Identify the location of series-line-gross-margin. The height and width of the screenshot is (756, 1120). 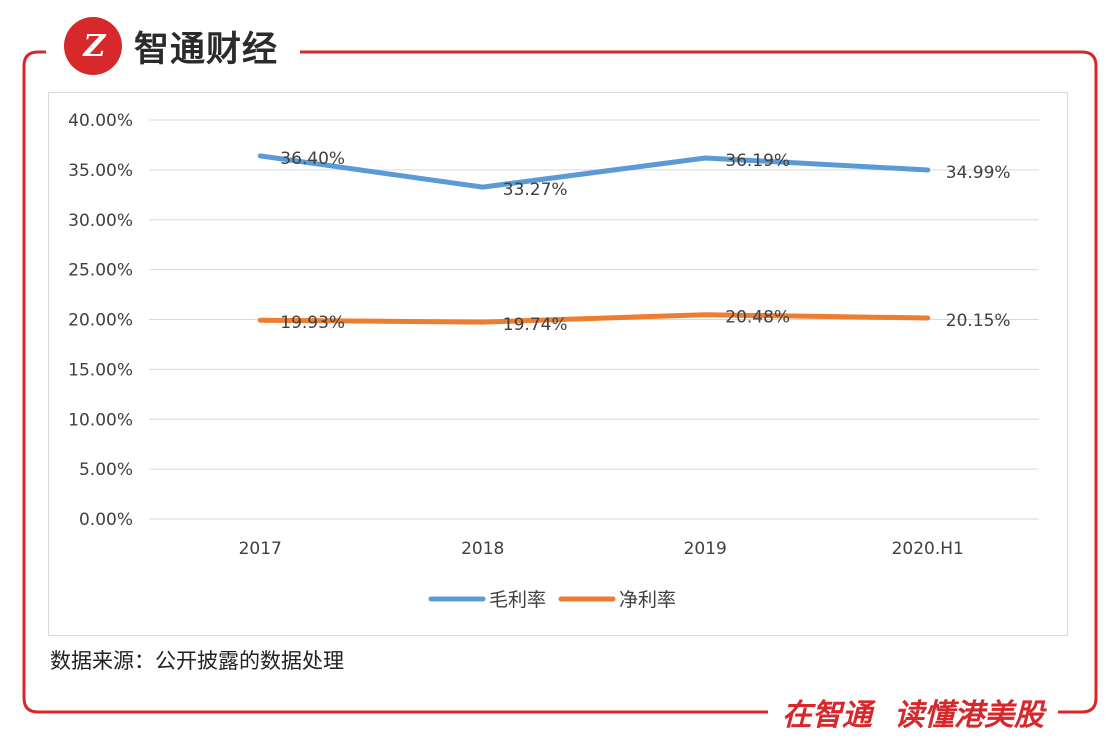
(594, 171).